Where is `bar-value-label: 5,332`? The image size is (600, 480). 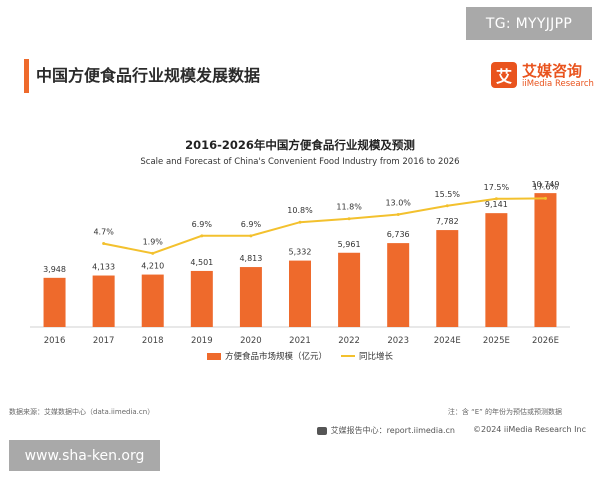
bar-value-label: 5,332 is located at coordinates (300, 252).